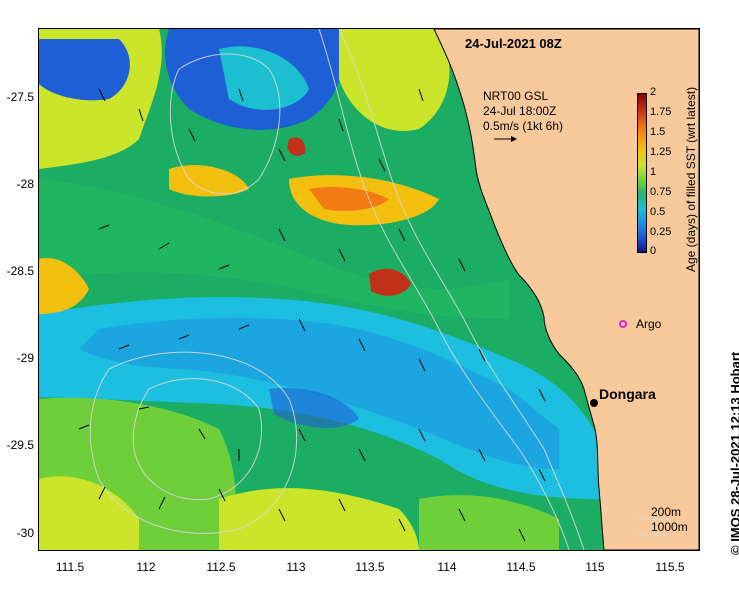  What do you see at coordinates (669, 527) in the screenshot?
I see `contour-label-1000m: 1000m` at bounding box center [669, 527].